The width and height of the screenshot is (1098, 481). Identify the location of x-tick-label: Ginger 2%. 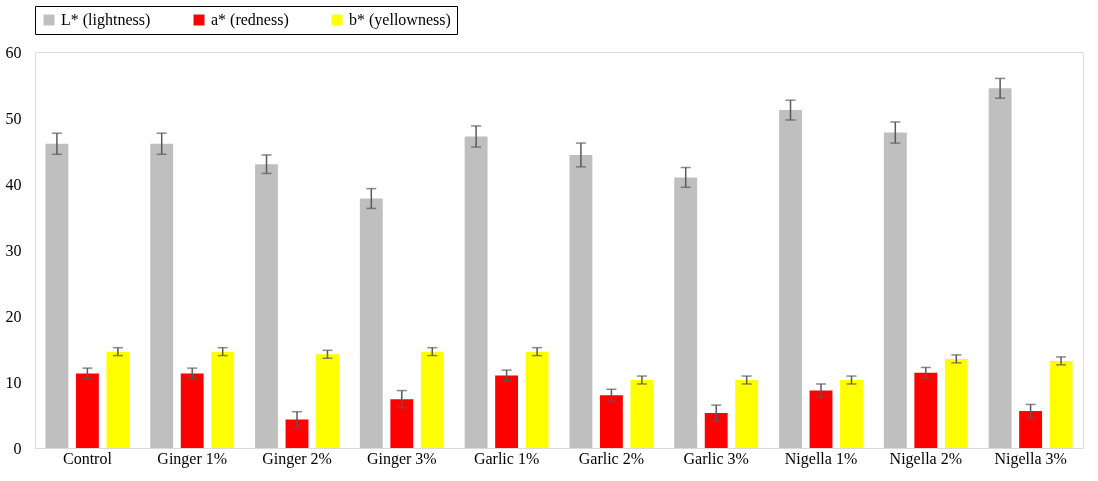
(297, 458).